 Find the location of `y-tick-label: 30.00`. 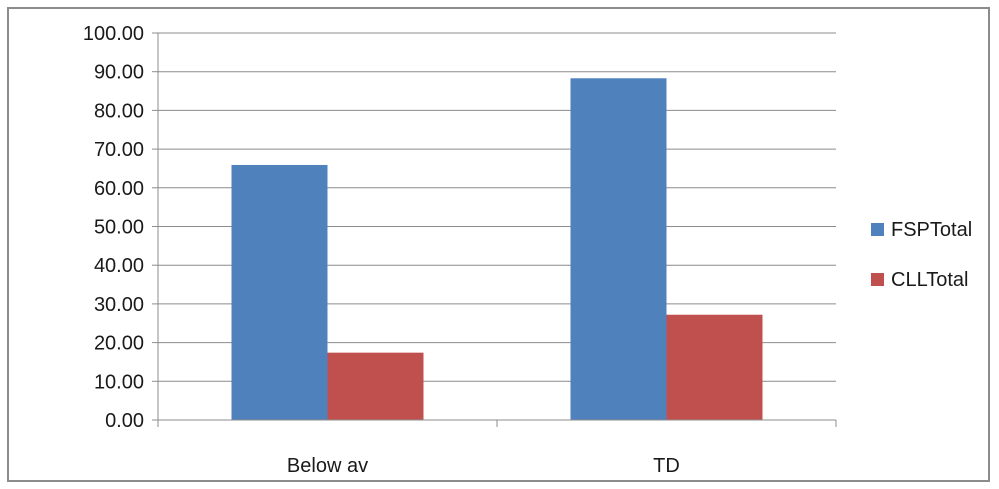

y-tick-label: 30.00 is located at coordinates (119, 305).